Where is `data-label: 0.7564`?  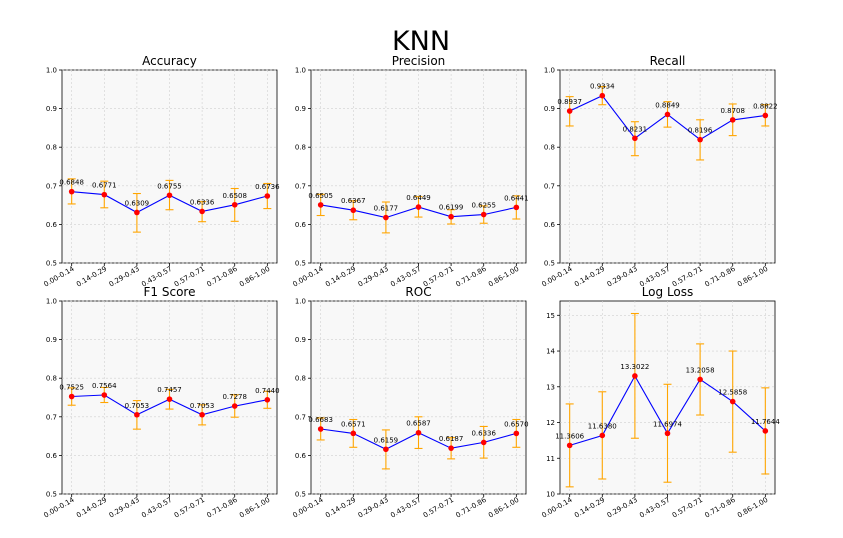
data-label: 0.7564 is located at coordinates (104, 386).